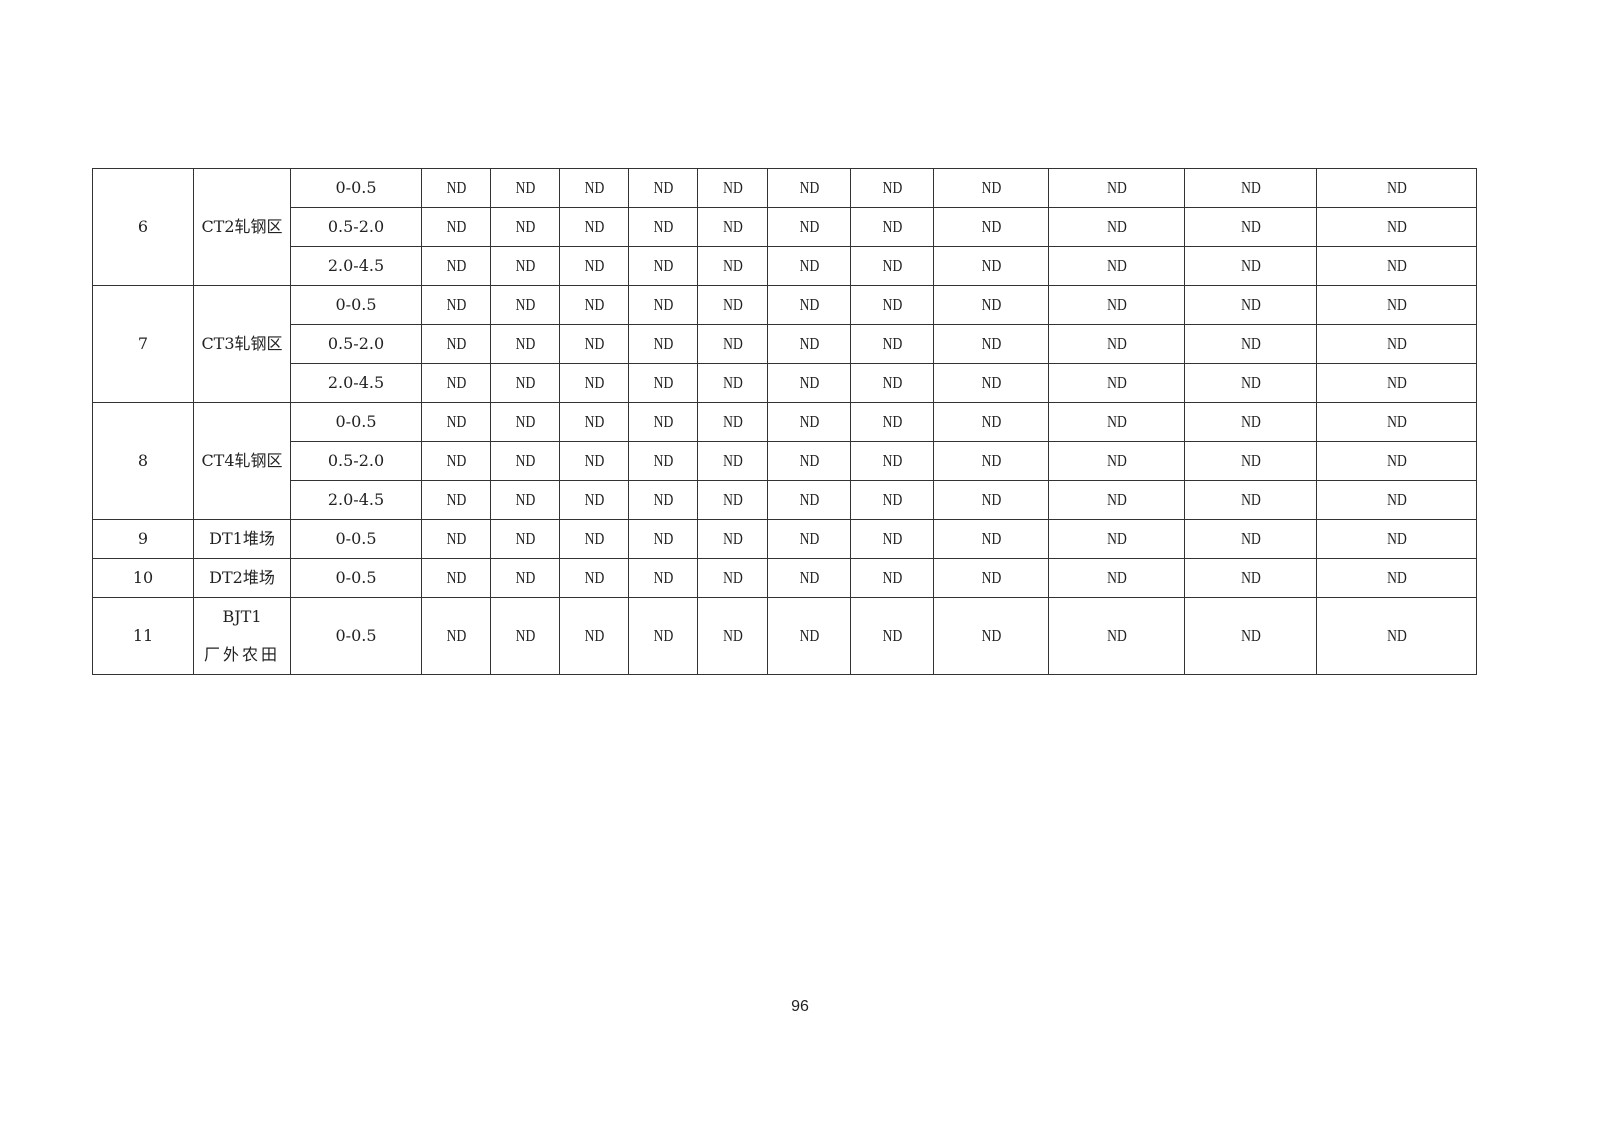  I want to click on sample-site: DT1堆场, so click(242, 539).